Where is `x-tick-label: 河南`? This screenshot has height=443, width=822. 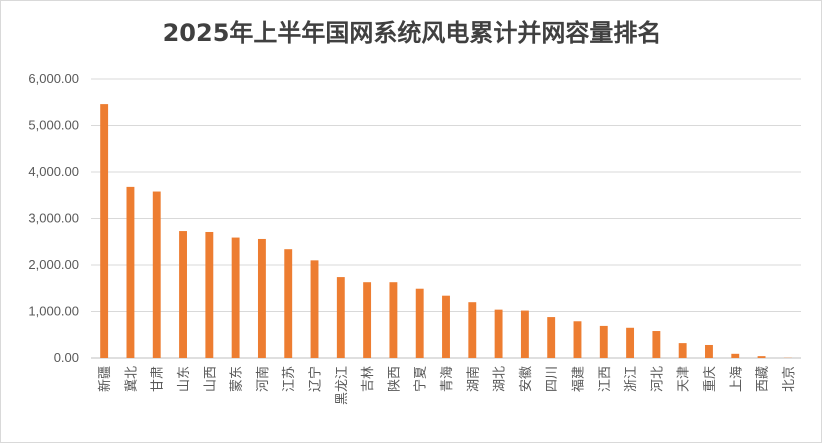 x-tick-label: 河南 is located at coordinates (263, 379).